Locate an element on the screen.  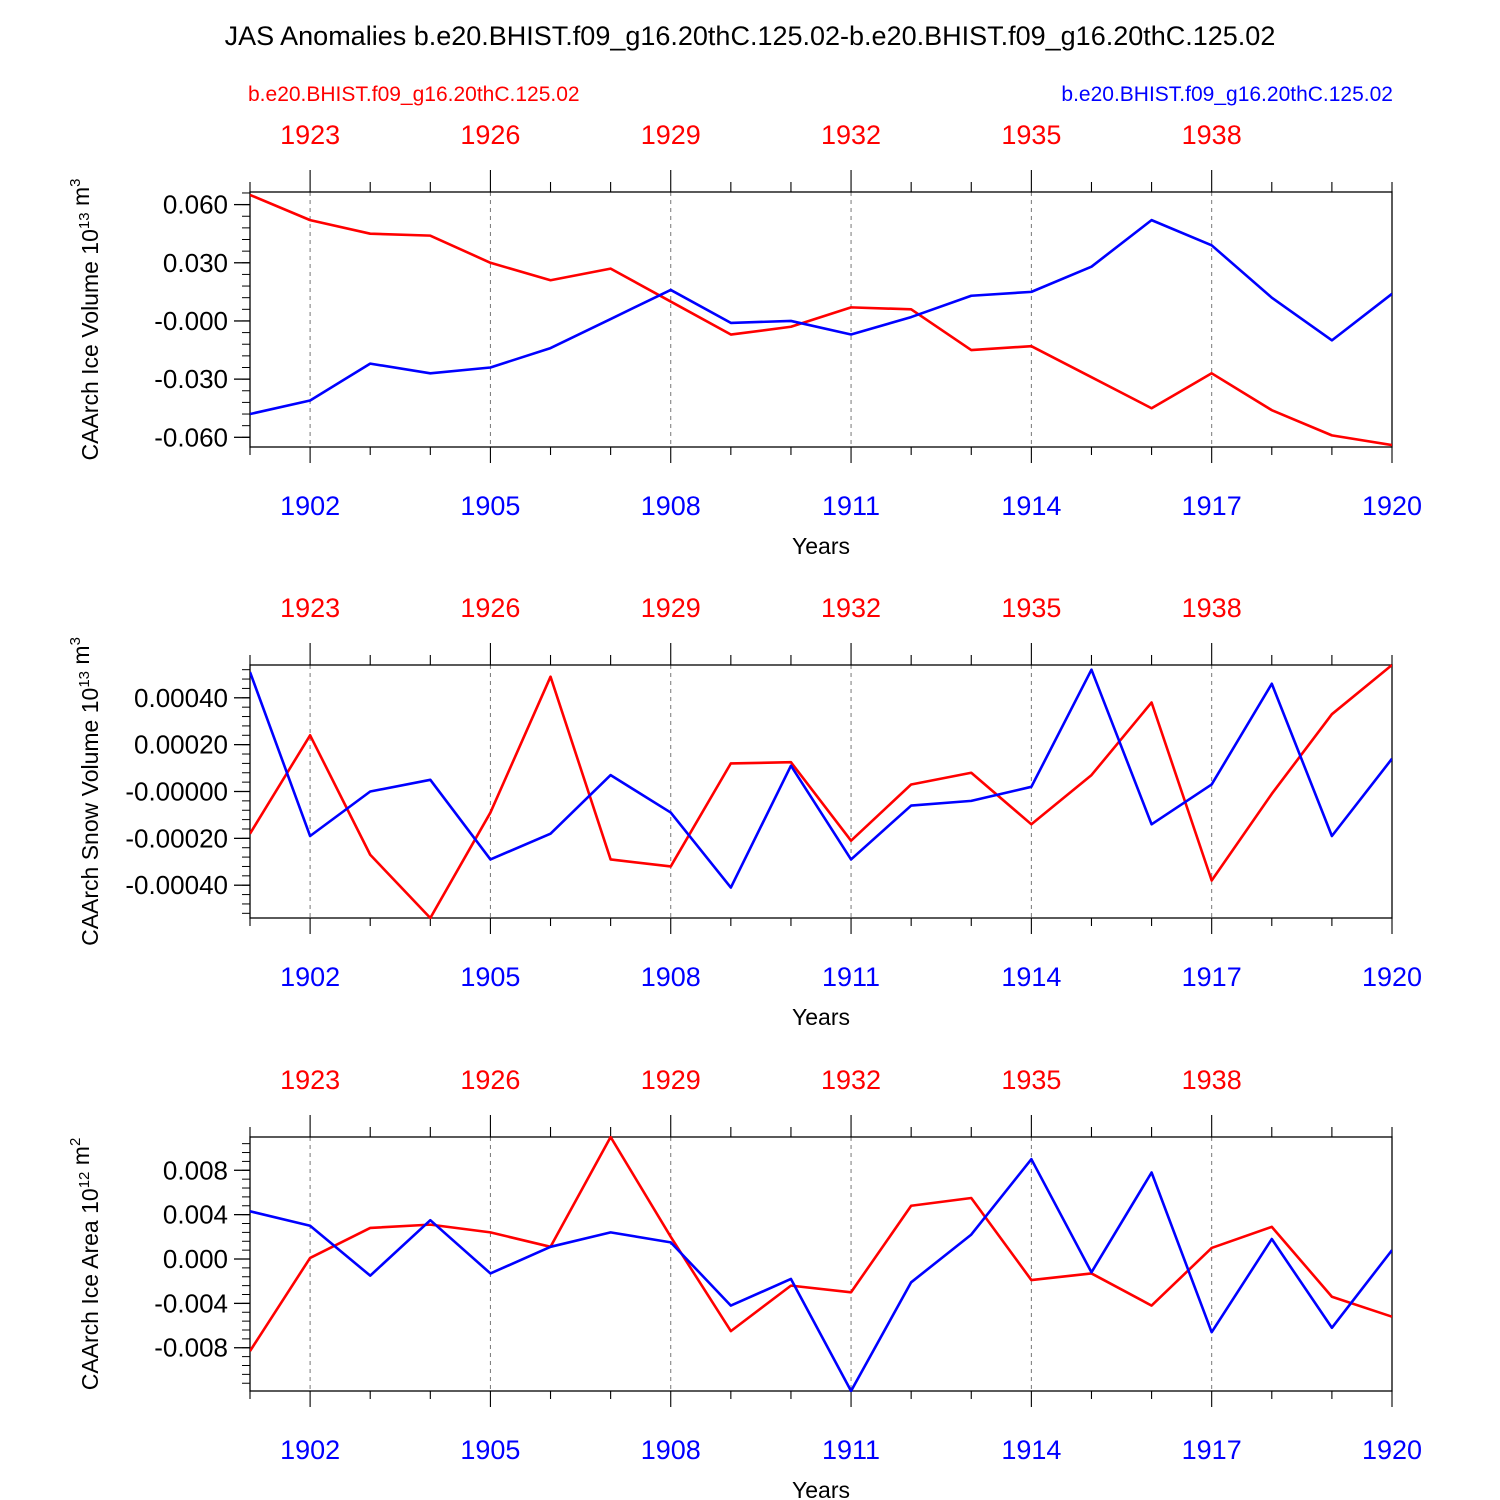
y-axis-title-part: CAArch Ice Volume 10 is located at coordinates (90, 344).